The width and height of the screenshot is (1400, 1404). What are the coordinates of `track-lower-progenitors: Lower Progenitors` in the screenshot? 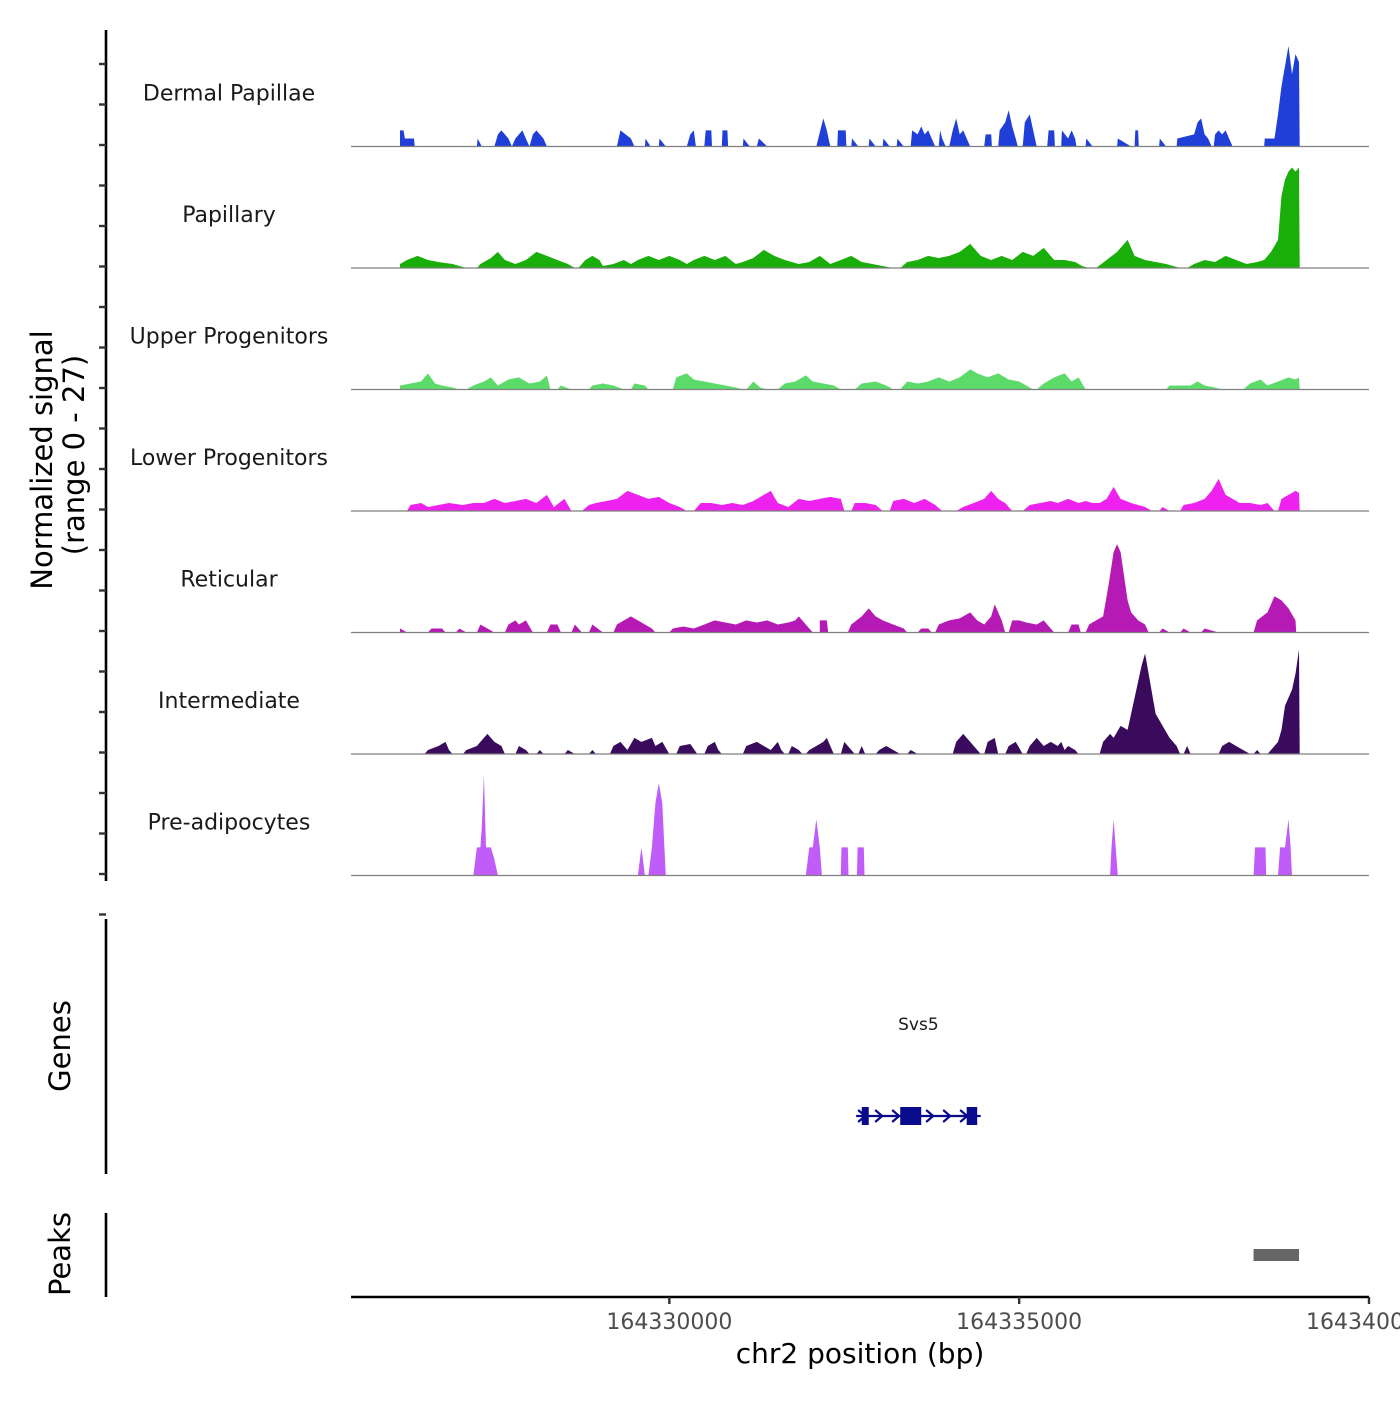 It's located at (749, 479).